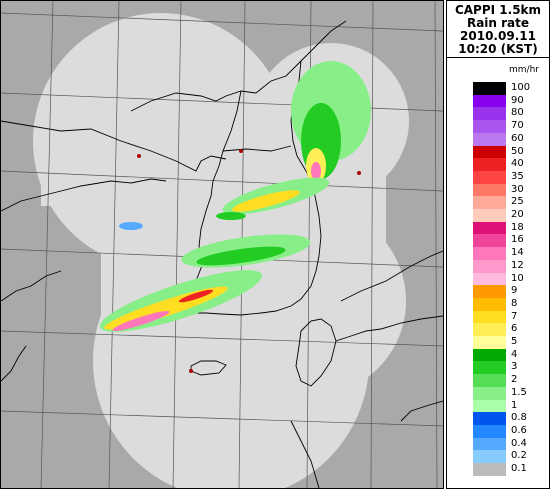  Describe the element at coordinates (517, 176) in the screenshot. I see `scale-label: 35` at that location.